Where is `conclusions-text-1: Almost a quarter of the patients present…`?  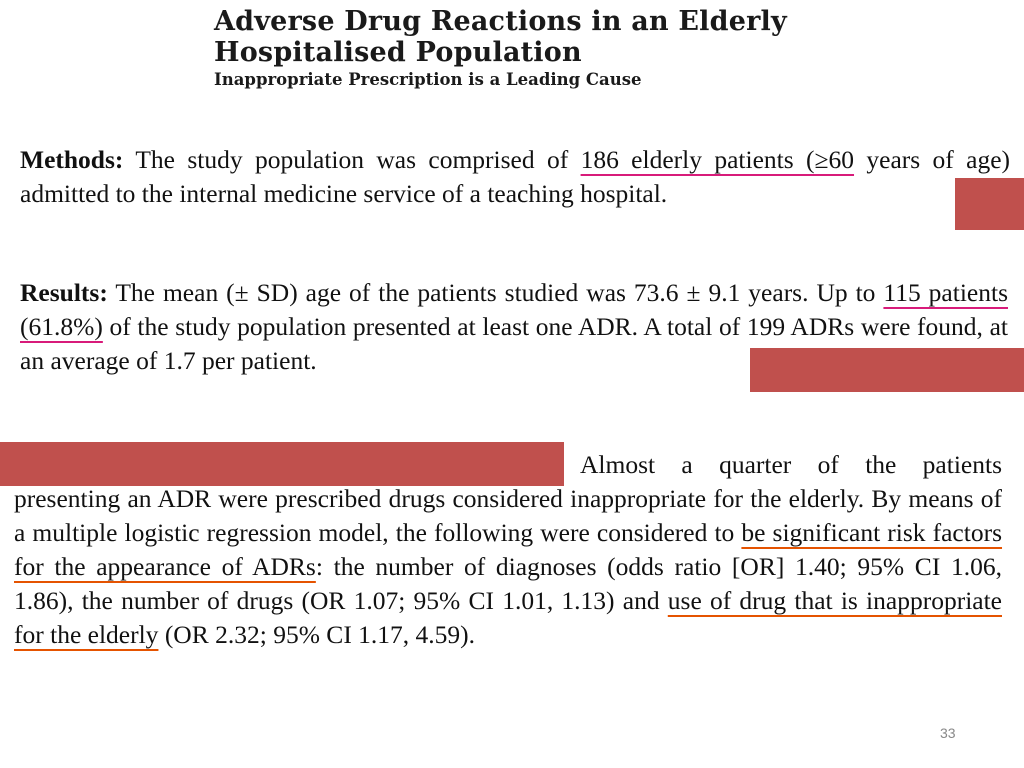 conclusions-text-1: Almost a quarter of the patients present… is located at coordinates (508, 498).